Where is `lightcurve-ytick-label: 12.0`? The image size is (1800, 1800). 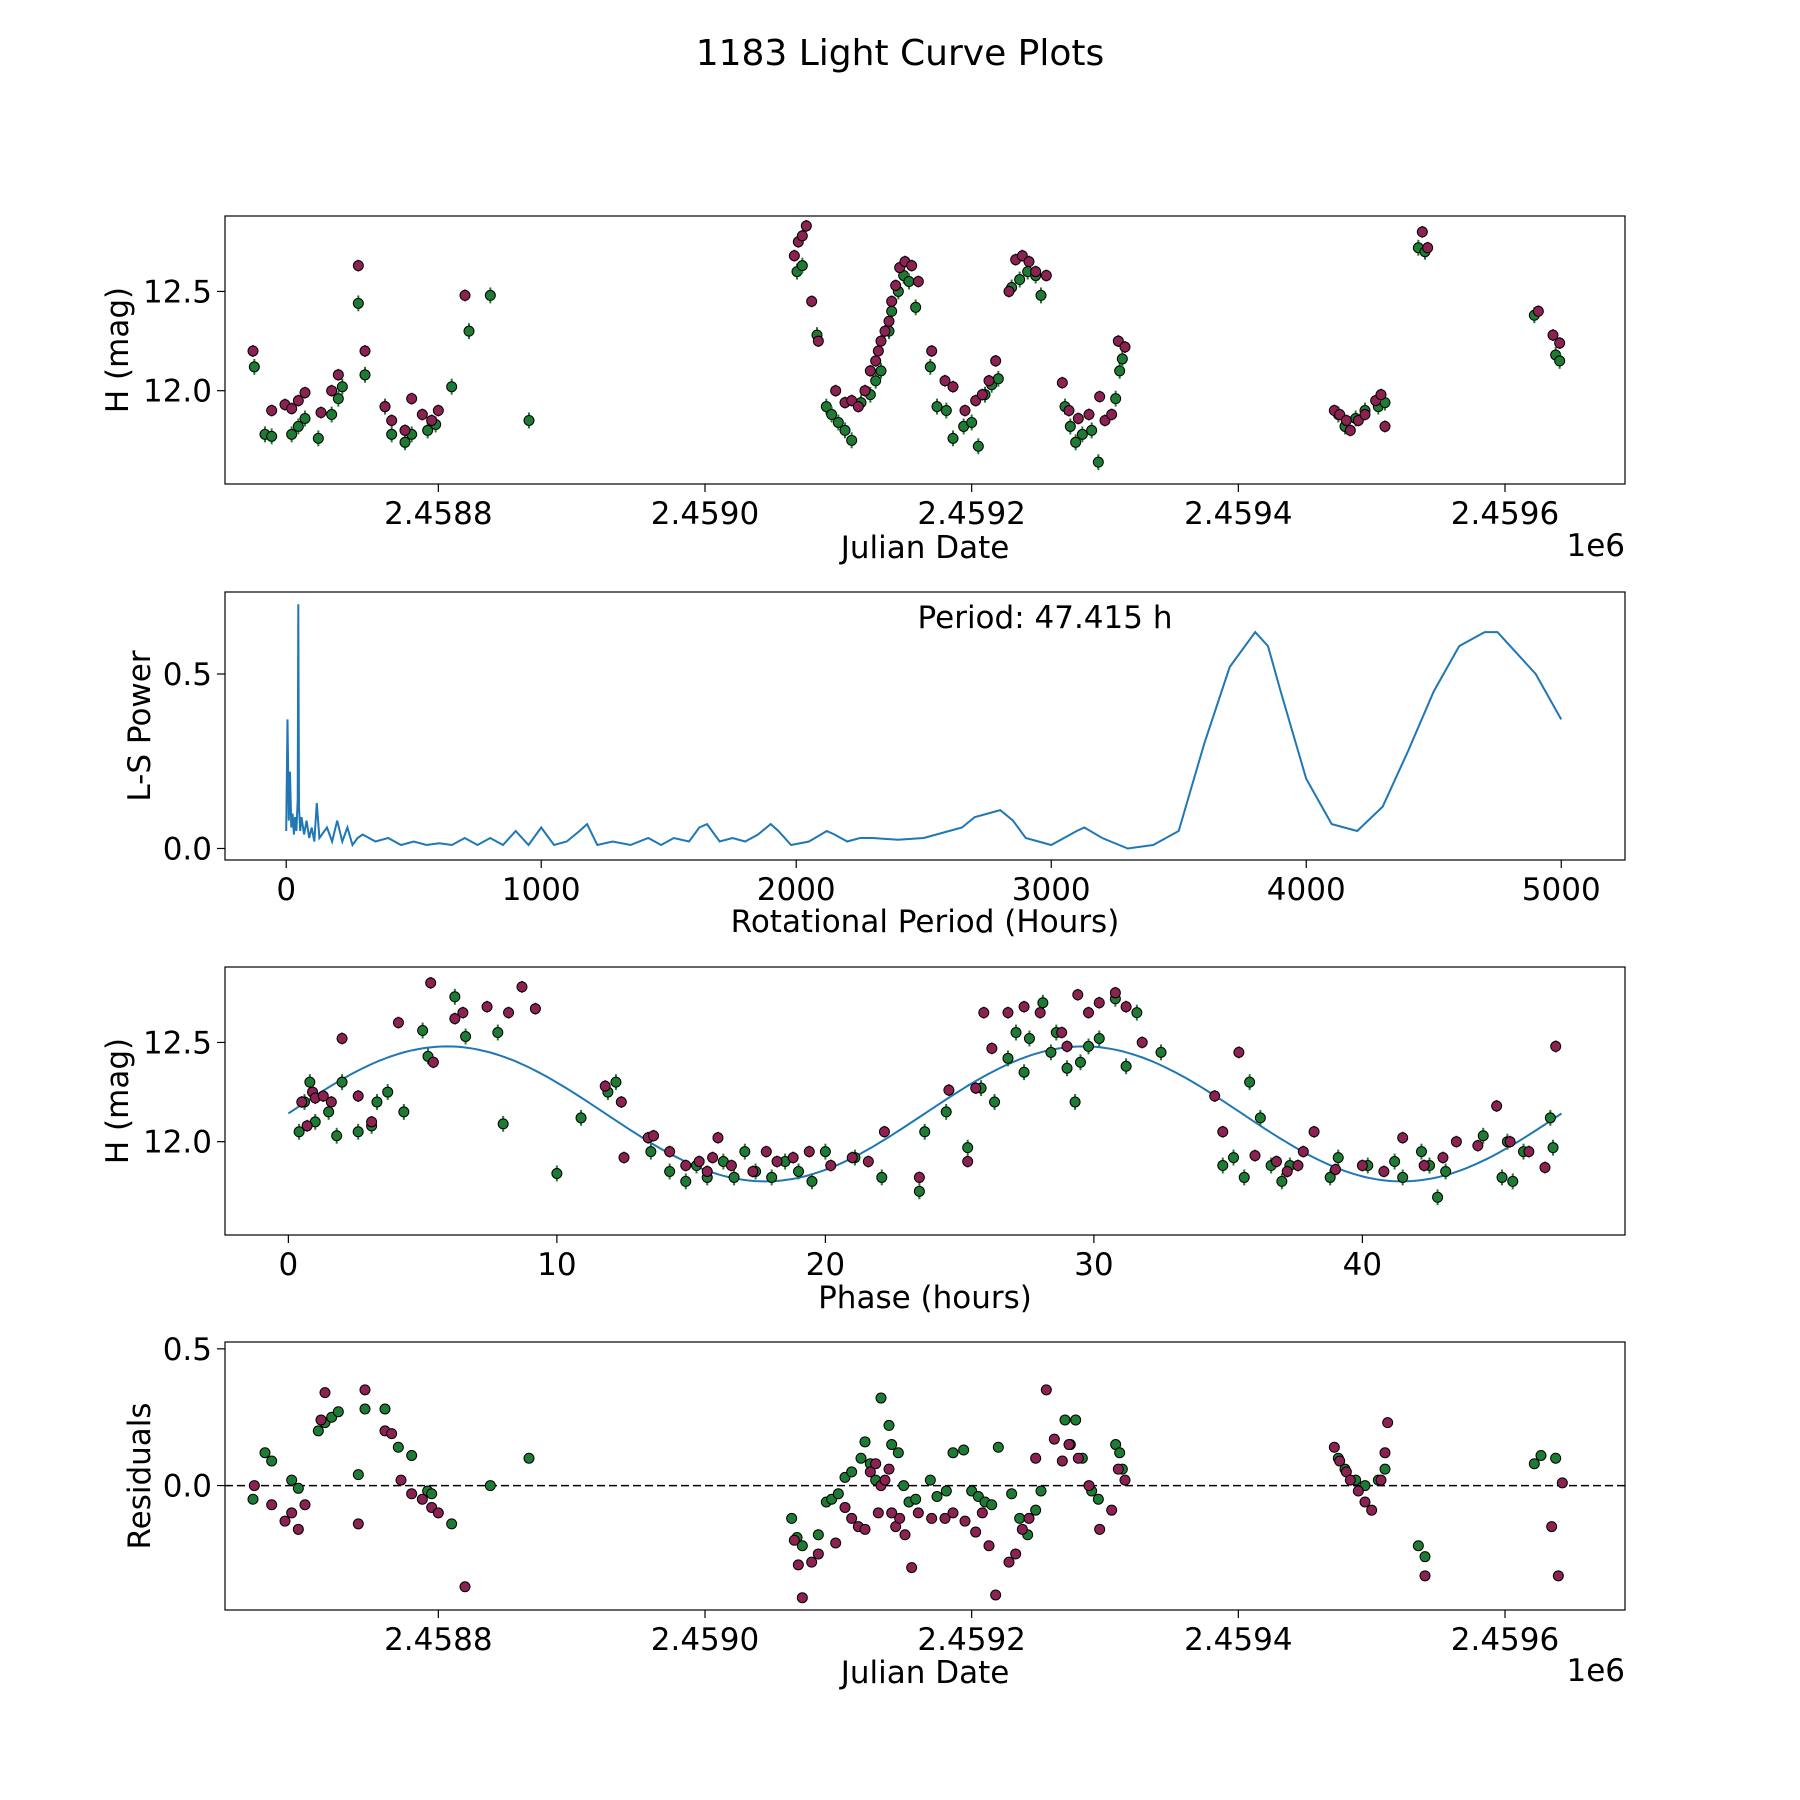 lightcurve-ytick-label: 12.0 is located at coordinates (177, 392).